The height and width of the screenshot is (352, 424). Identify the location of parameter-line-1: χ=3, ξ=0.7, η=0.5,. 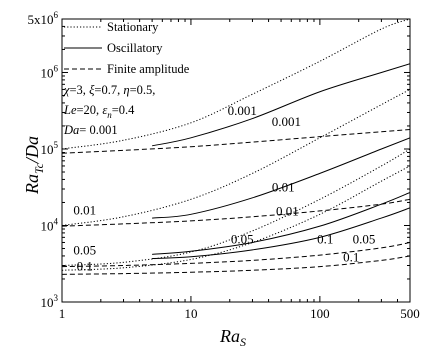
(109, 90).